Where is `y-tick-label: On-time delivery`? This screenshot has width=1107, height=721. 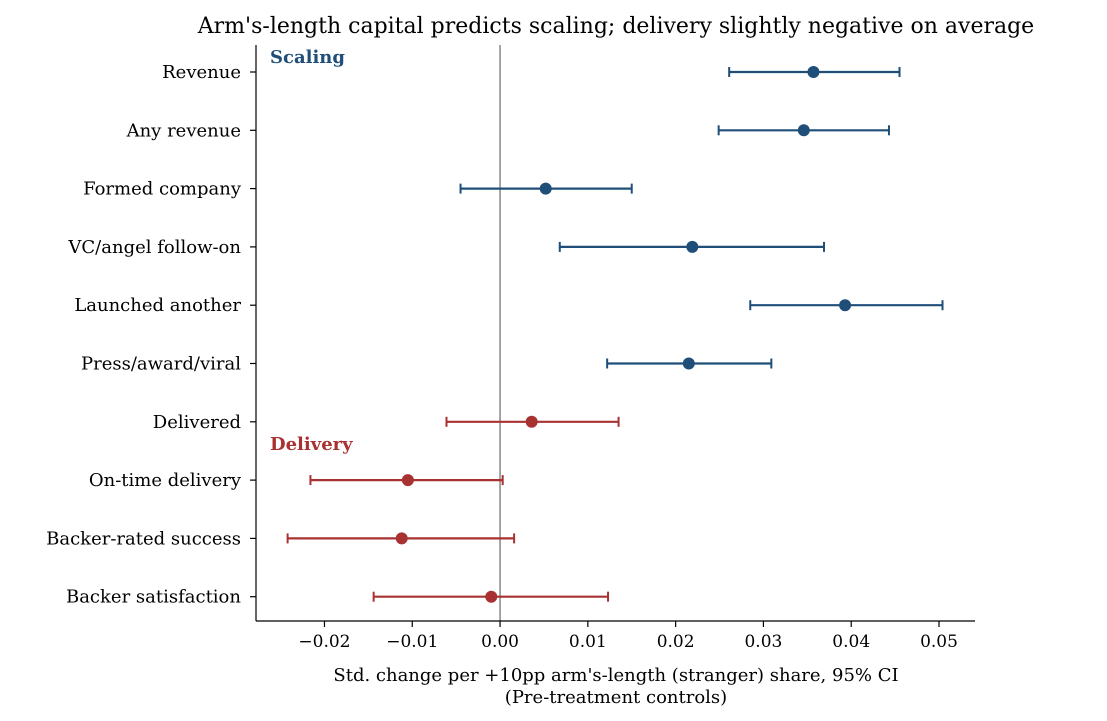 y-tick-label: On-time delivery is located at coordinates (165, 480).